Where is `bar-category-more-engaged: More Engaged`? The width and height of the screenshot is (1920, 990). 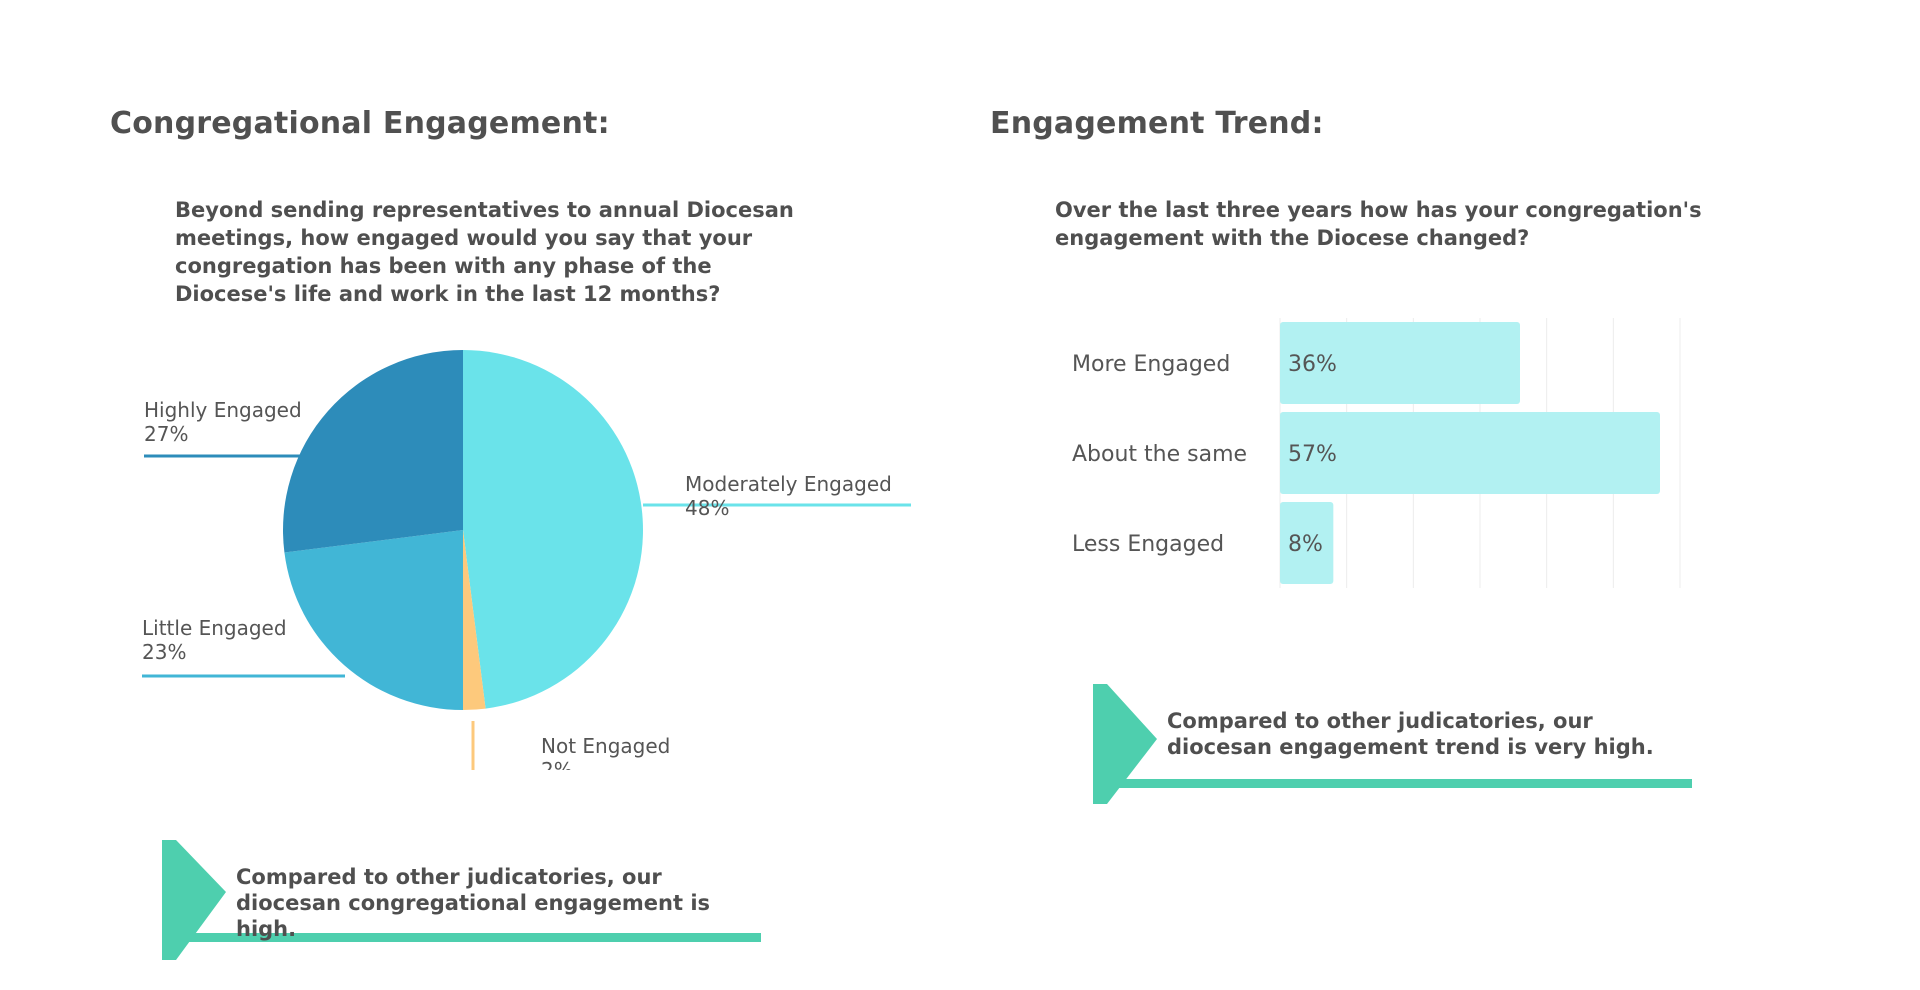
bar-category-more-engaged: More Engaged is located at coordinates (1151, 364).